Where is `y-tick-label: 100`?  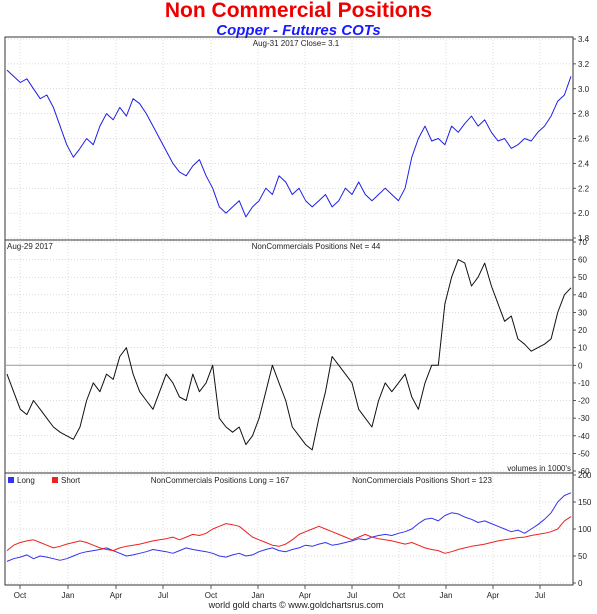
y-tick-label: 100 is located at coordinates (585, 529).